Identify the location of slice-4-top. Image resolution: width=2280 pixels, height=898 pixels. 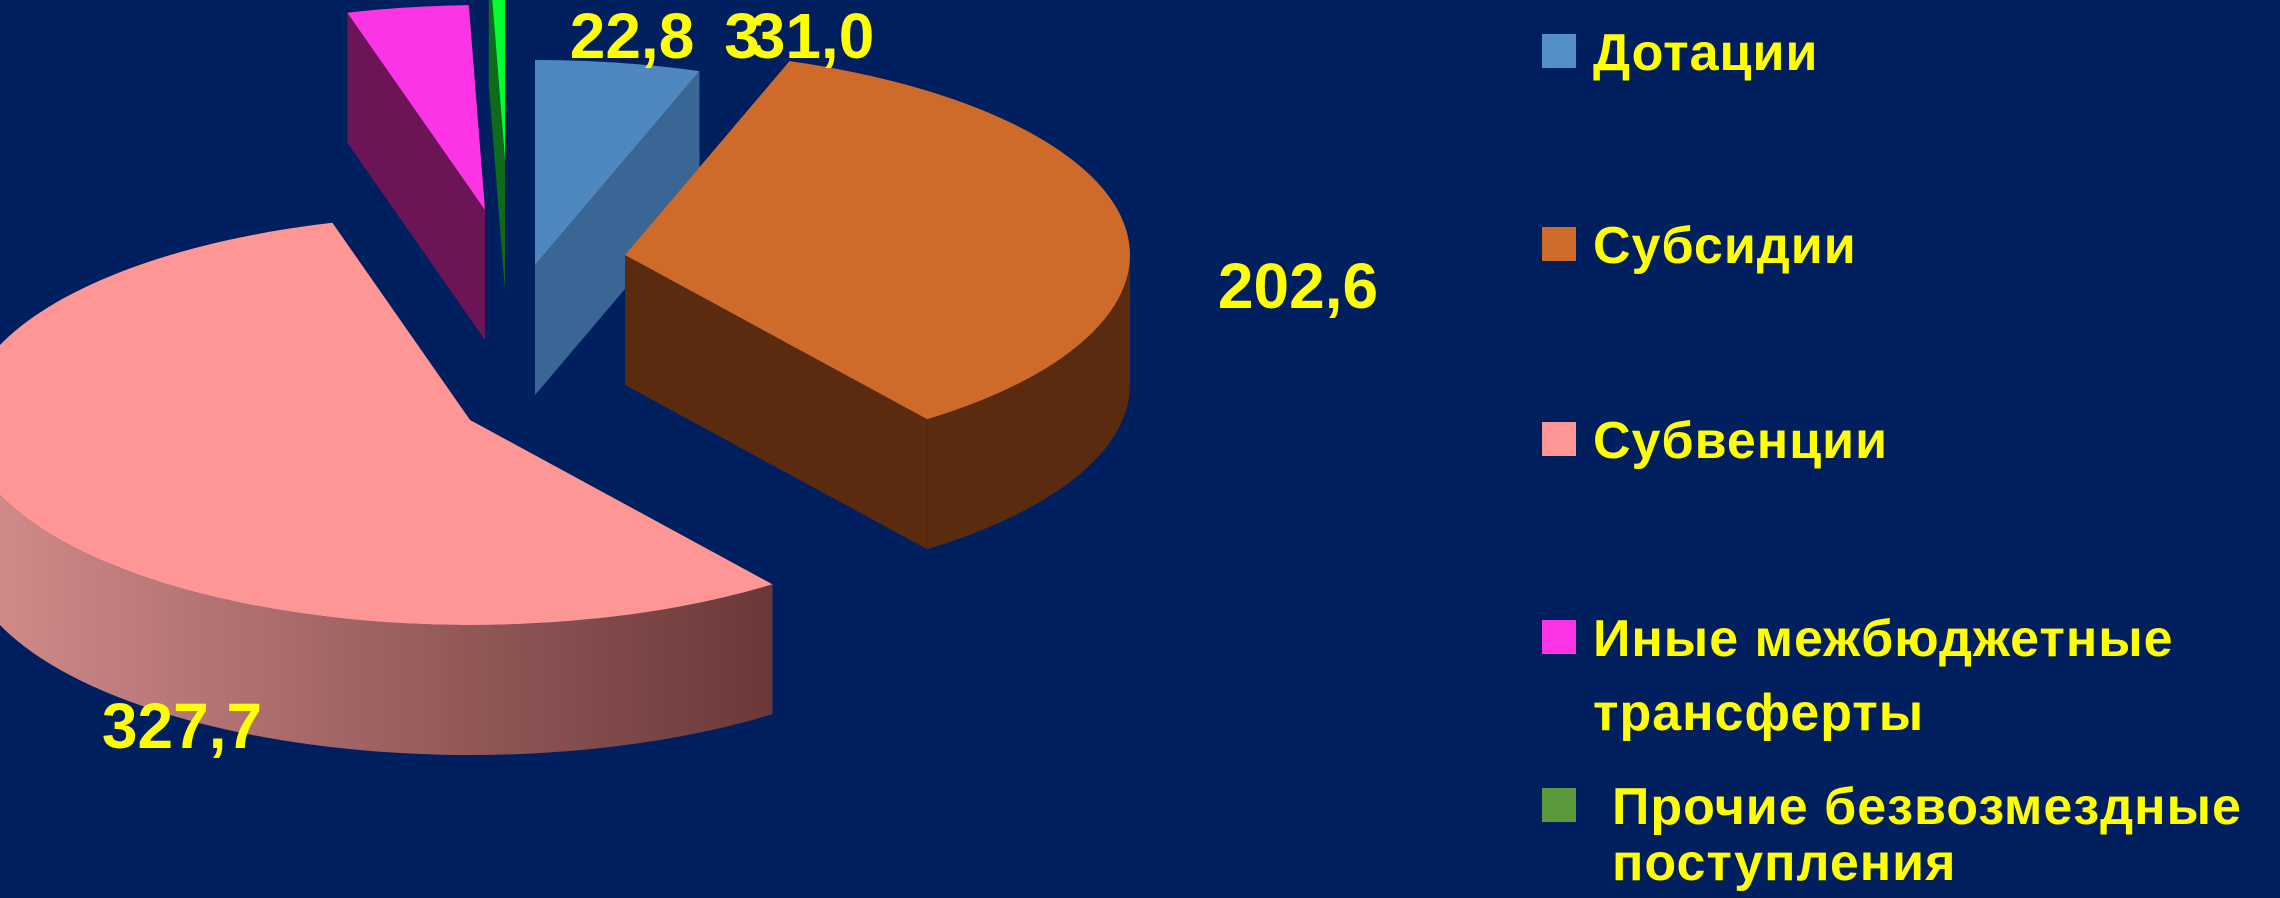
(416, 107).